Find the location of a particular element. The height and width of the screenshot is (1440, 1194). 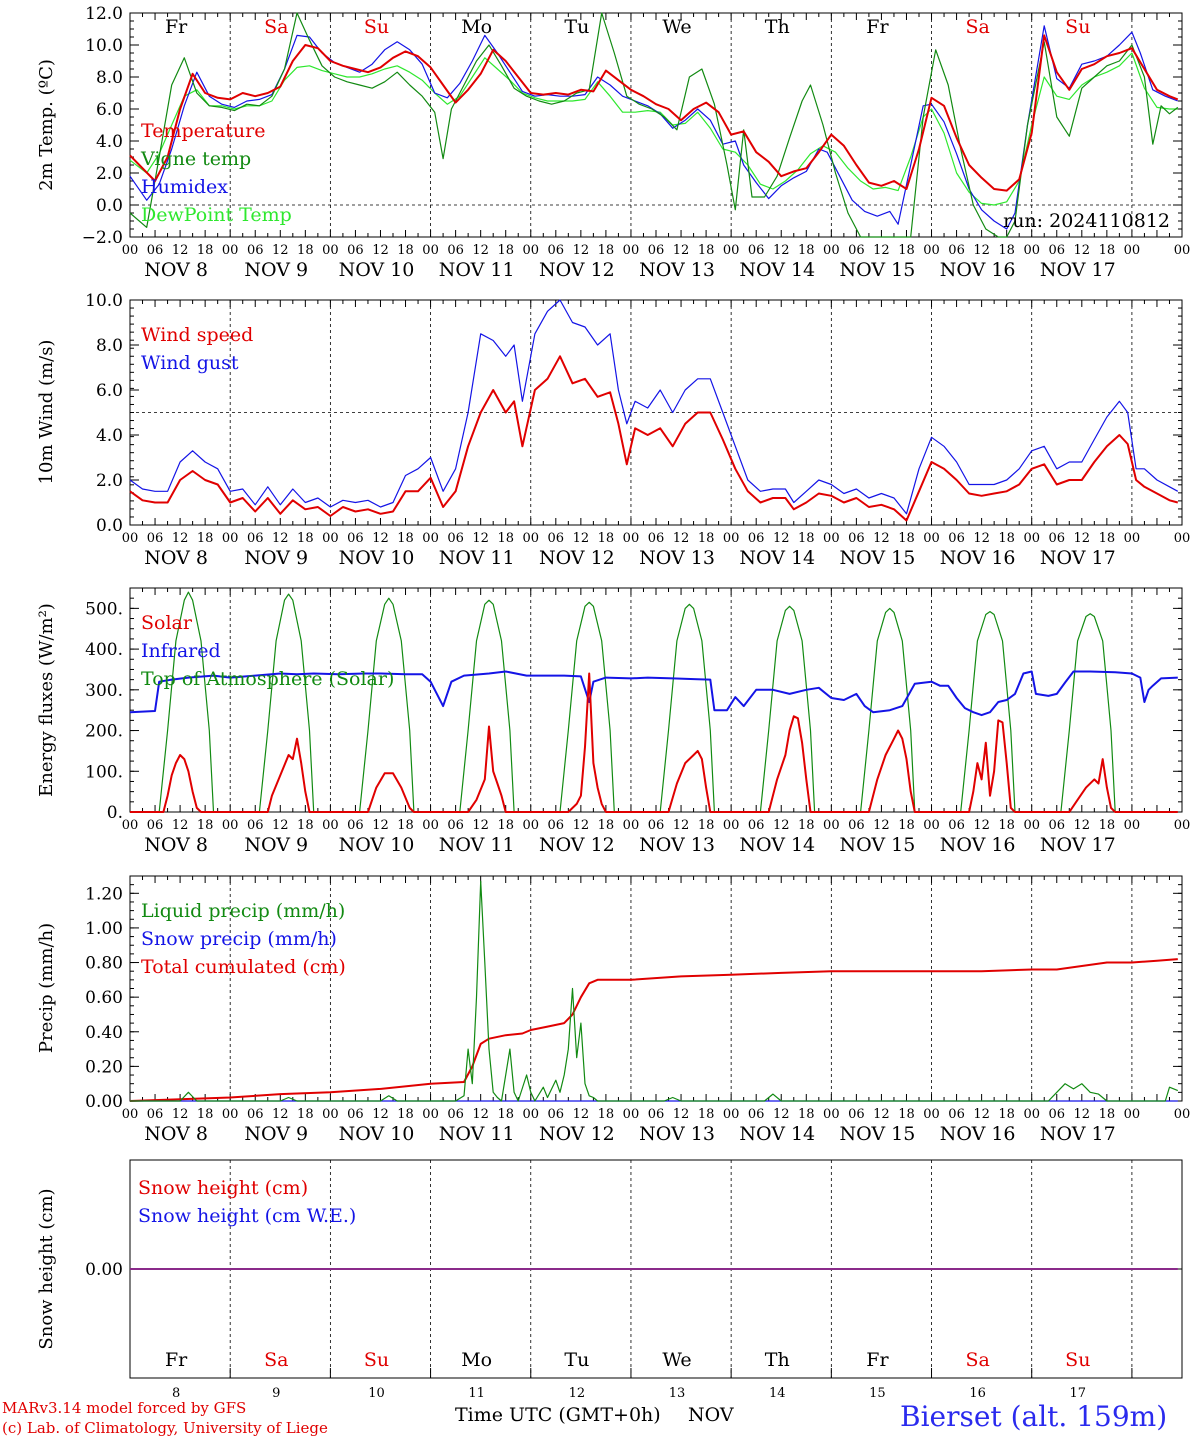

x-date-label: NOV 11 is located at coordinates (477, 558).